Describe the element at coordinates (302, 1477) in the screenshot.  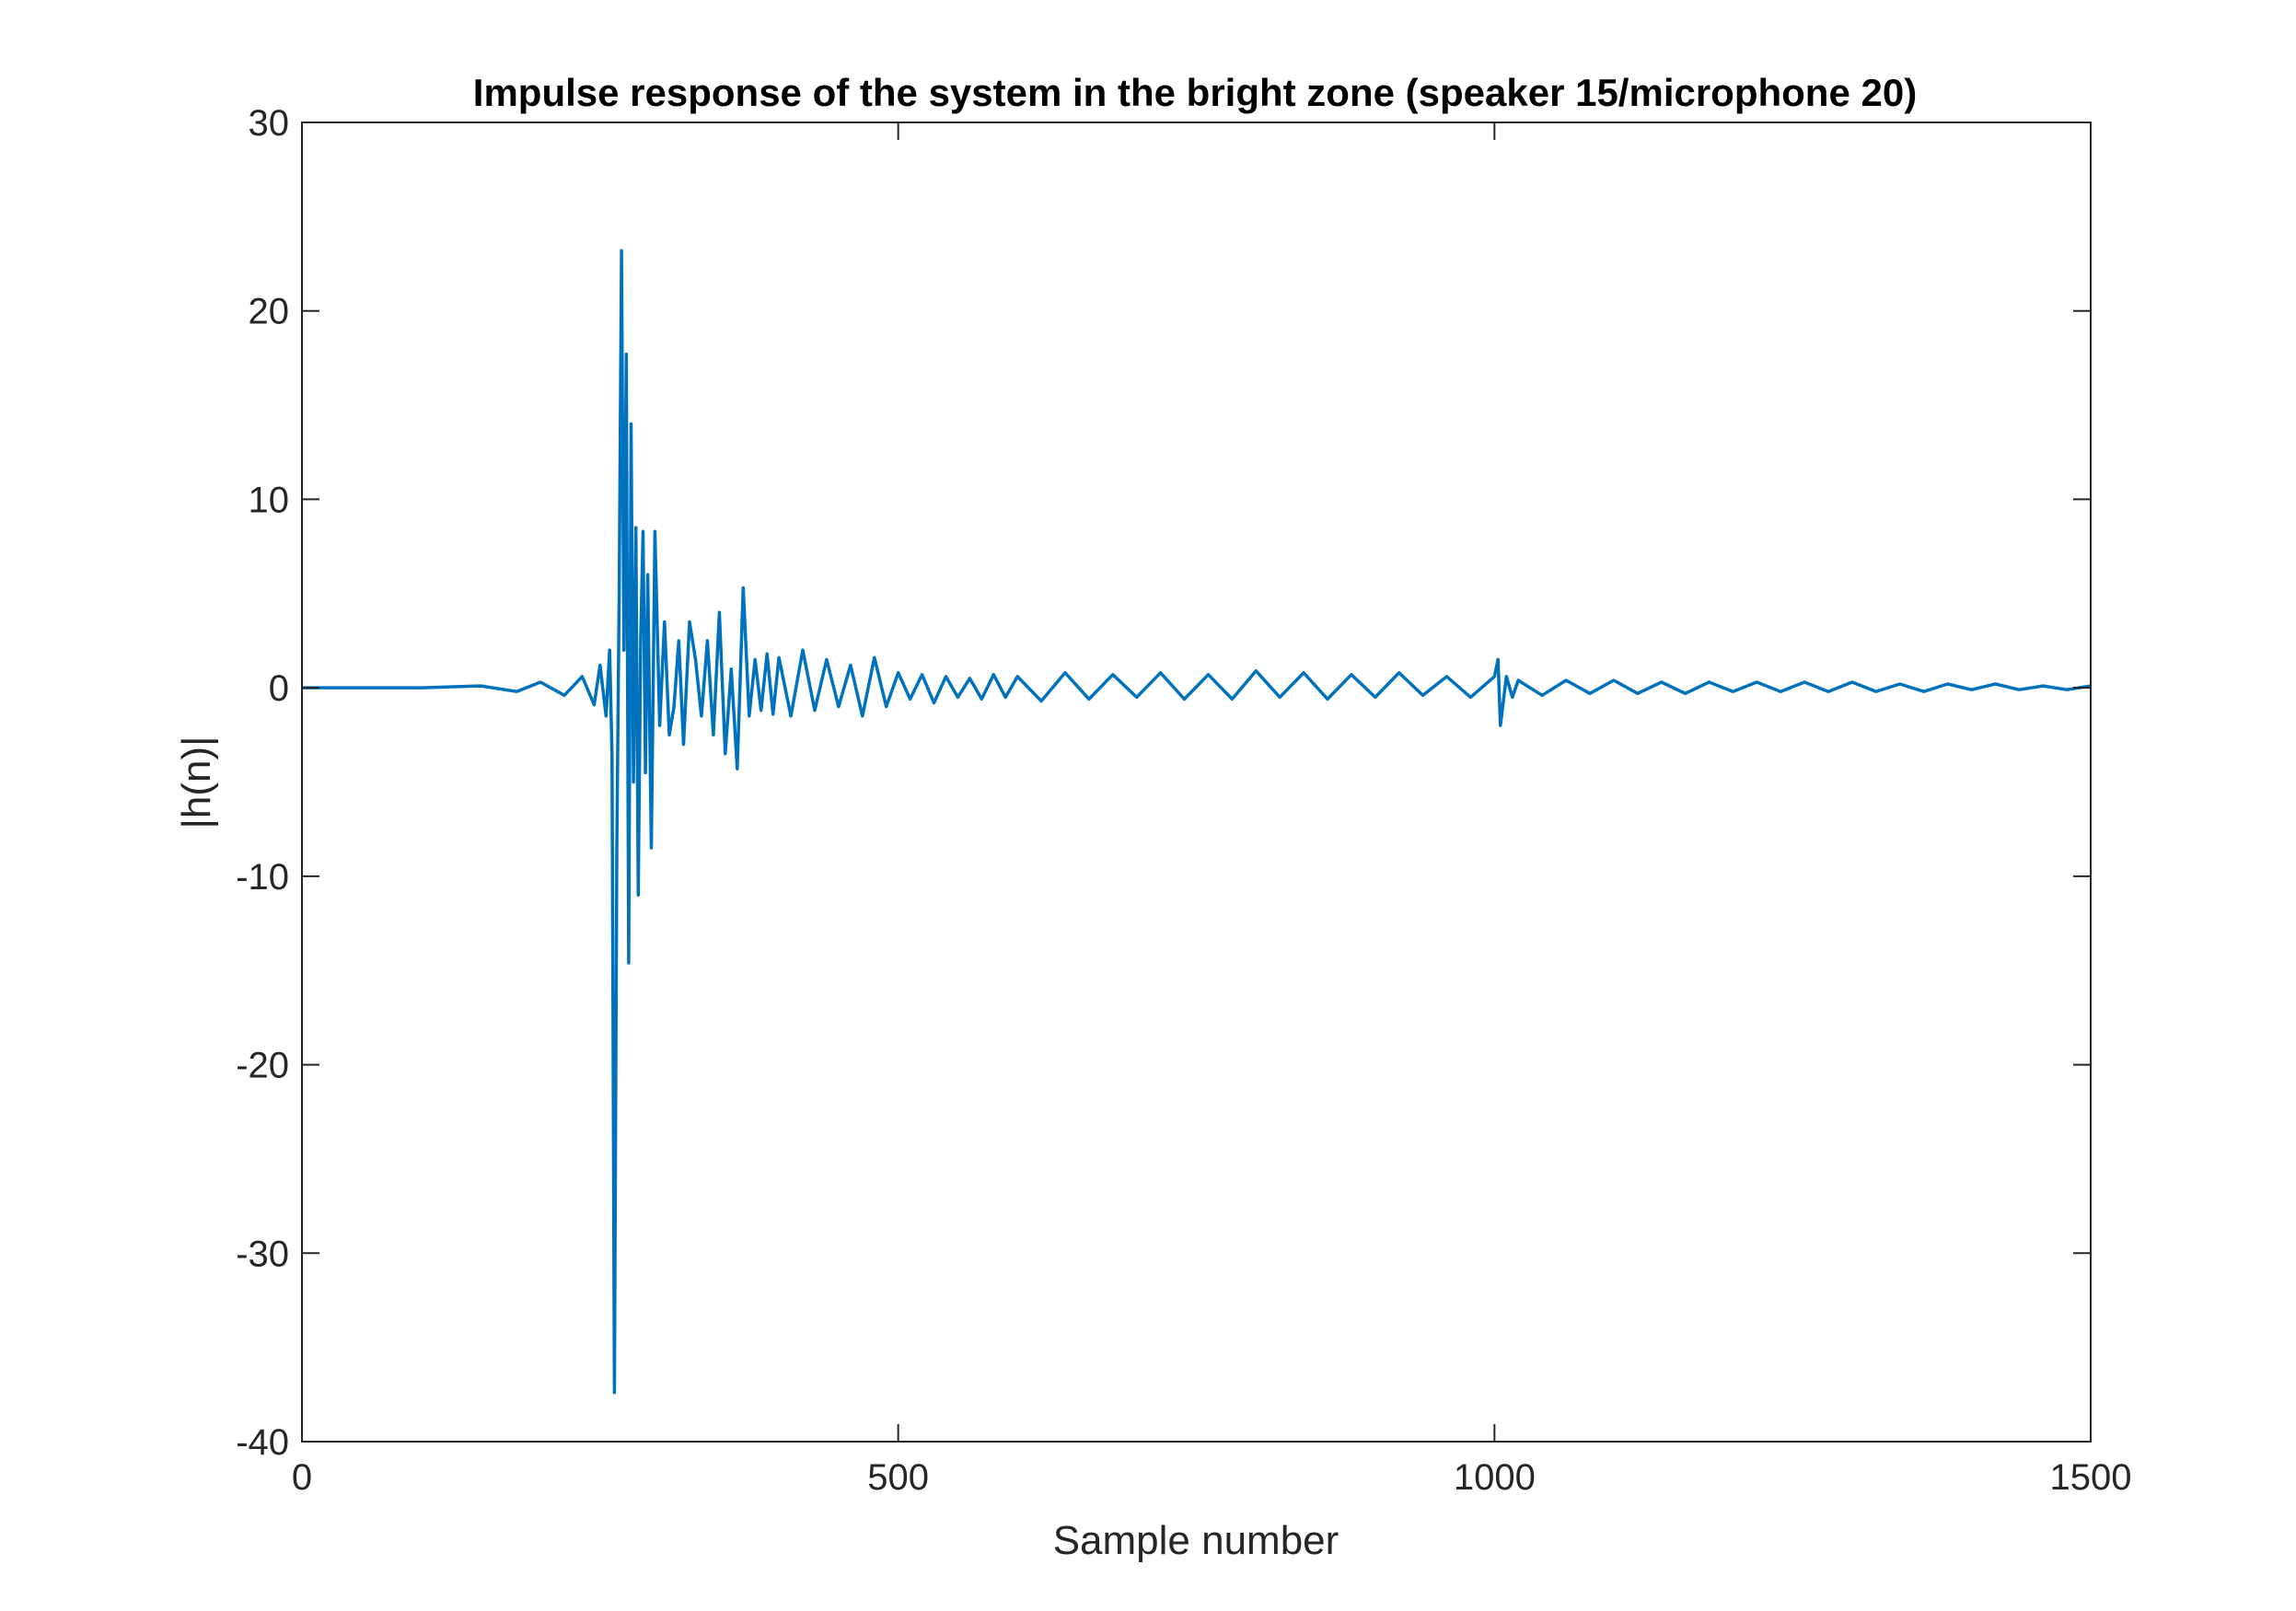
I see `x-tick-label: 0` at that location.